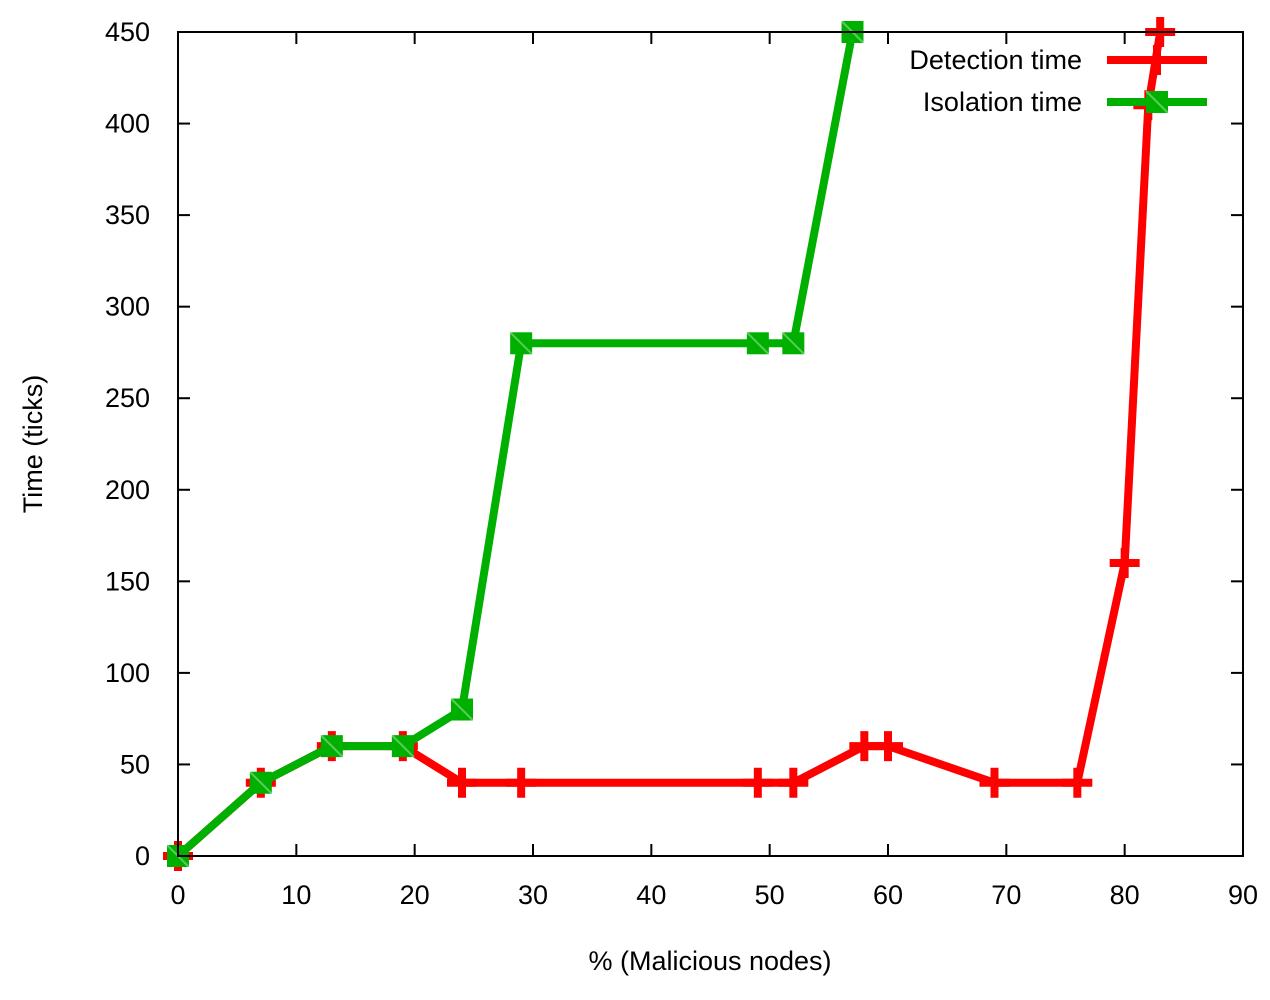  I want to click on x-tick-label: 60, so click(888, 895).